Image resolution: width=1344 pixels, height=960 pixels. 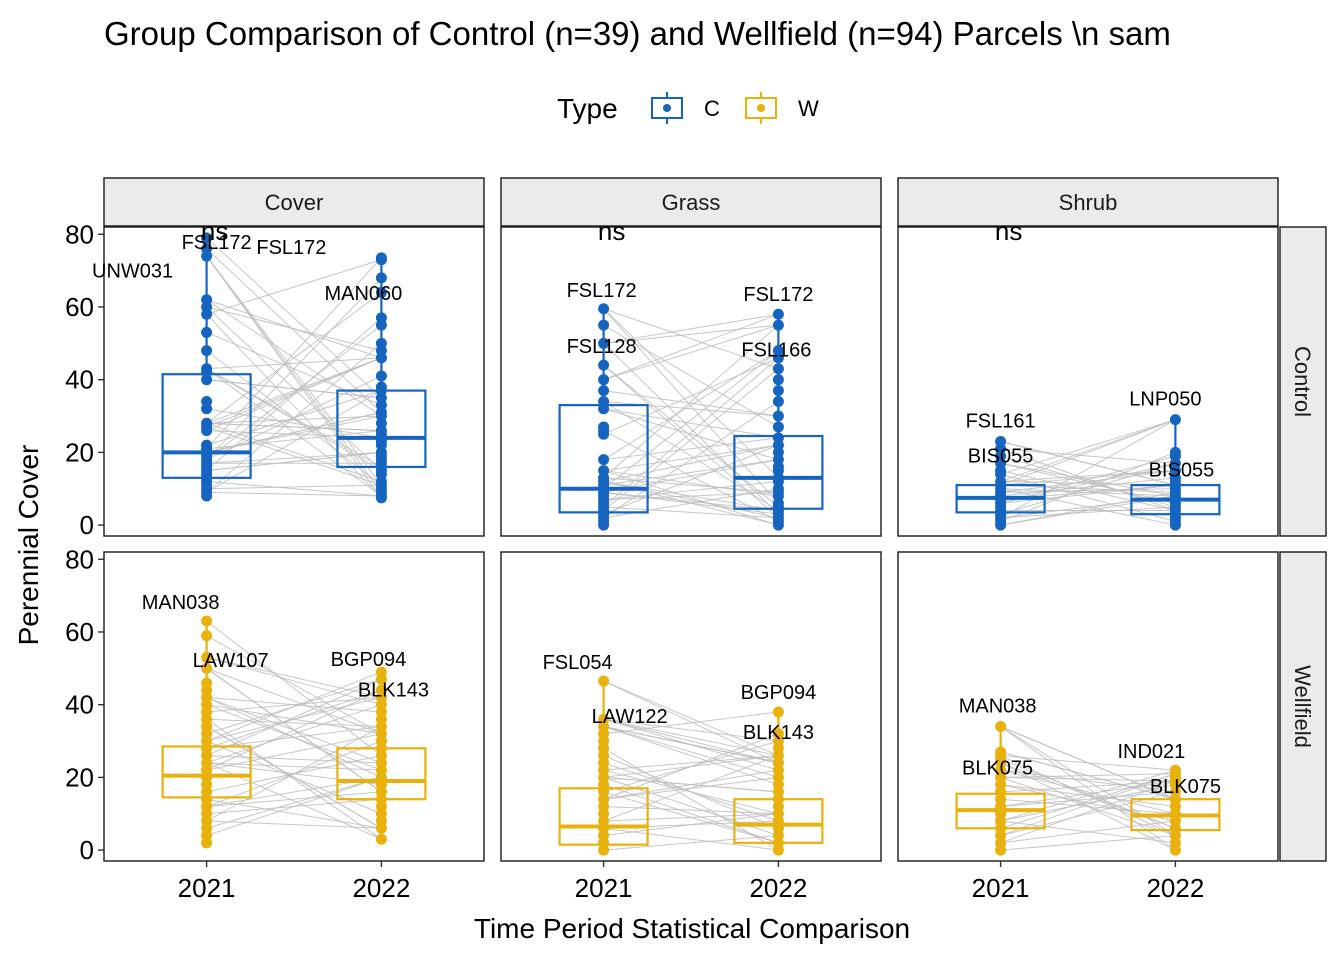 I want to click on legend-entry-W: W, so click(x=782, y=108).